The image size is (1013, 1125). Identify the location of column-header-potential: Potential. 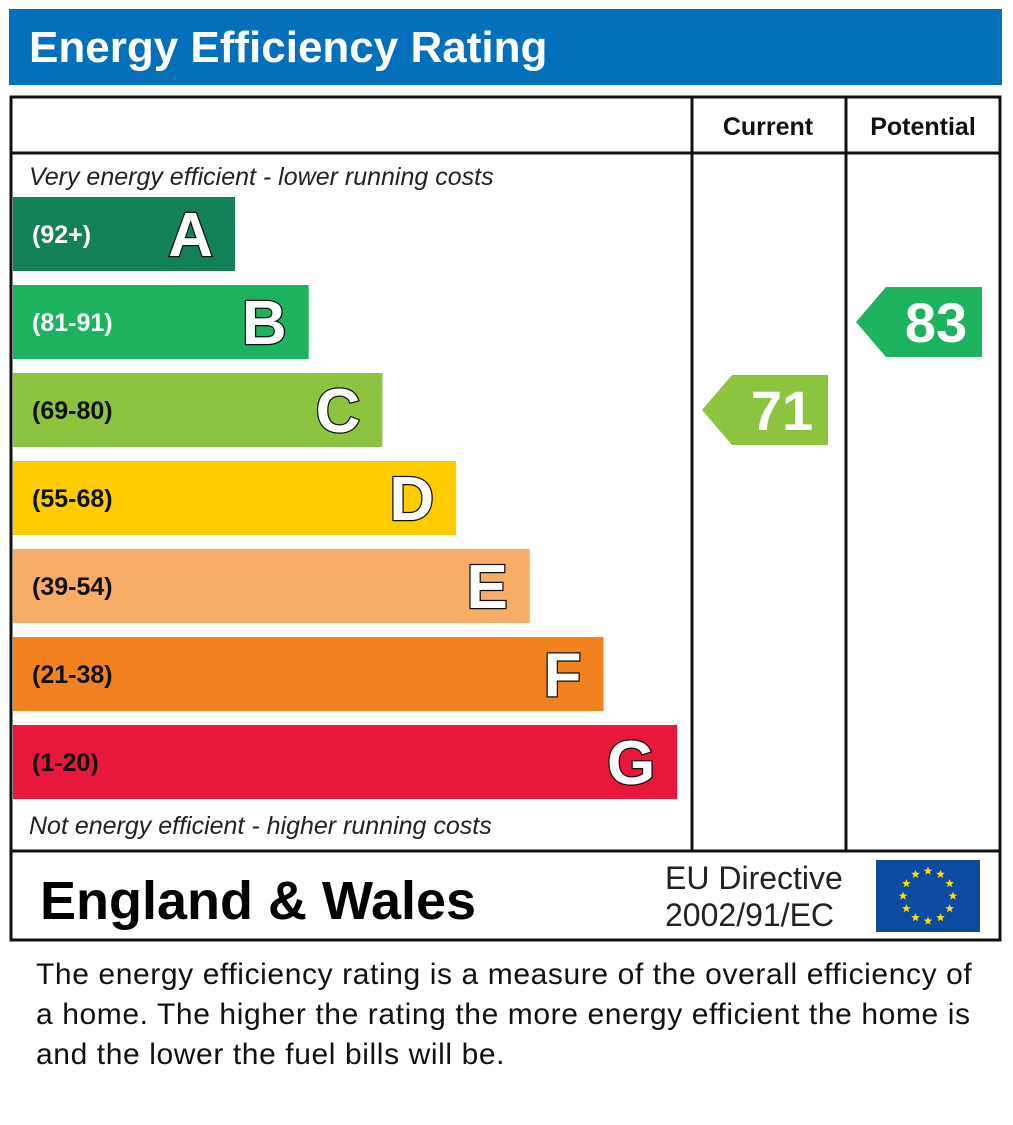
(923, 127).